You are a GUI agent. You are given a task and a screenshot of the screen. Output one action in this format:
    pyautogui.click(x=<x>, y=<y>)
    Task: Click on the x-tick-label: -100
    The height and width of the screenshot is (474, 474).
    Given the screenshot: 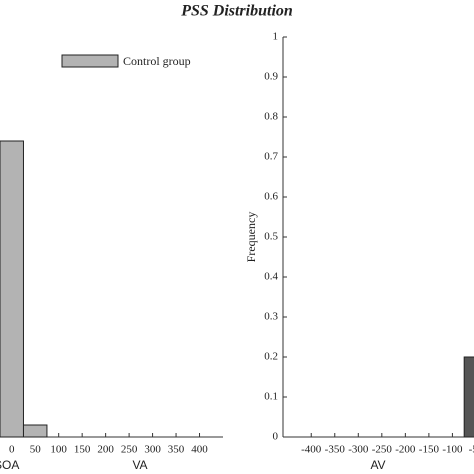 What is the action you would take?
    pyautogui.click(x=452, y=450)
    